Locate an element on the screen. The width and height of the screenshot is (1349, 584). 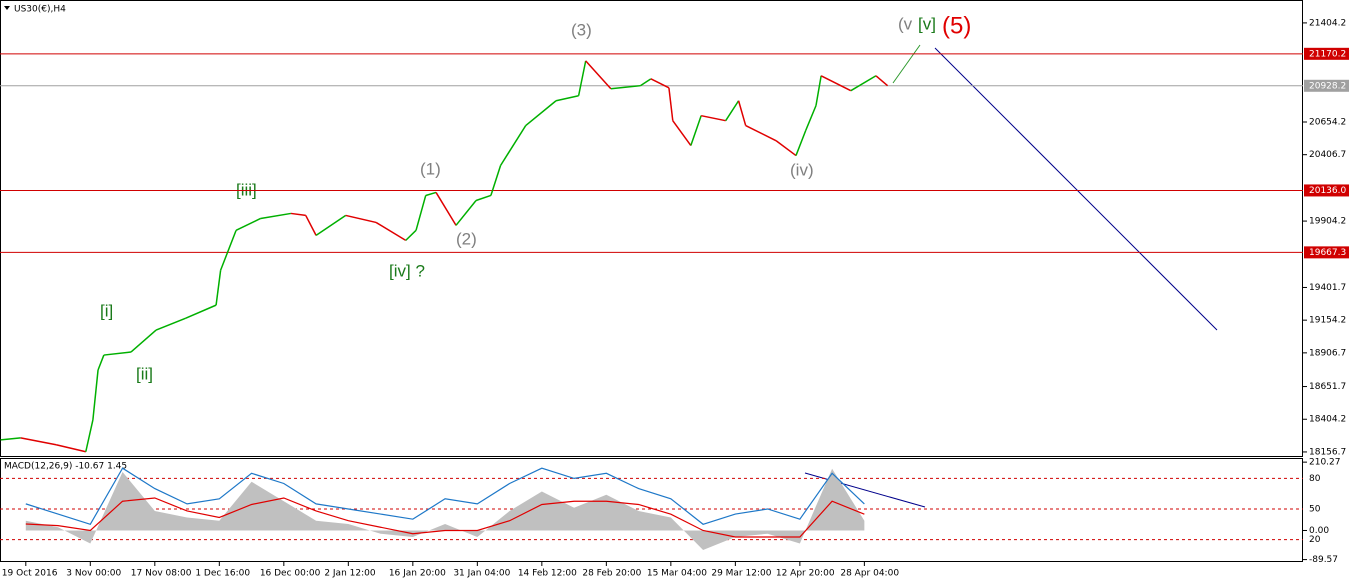
x-tick-label: 19 Oct 2016 is located at coordinates (30, 574).